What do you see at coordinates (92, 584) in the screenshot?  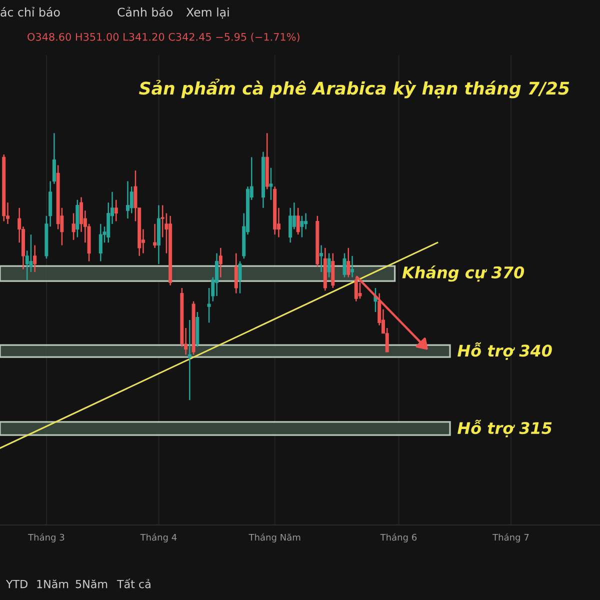 I see `text: 5Năm` at bounding box center [92, 584].